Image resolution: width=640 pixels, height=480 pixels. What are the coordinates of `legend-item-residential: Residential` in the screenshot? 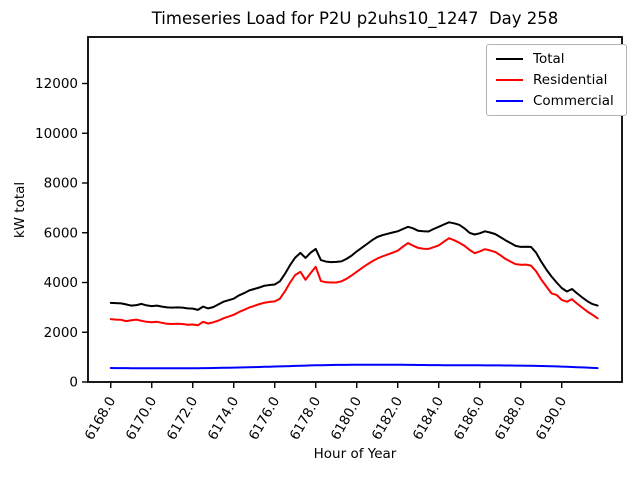 It's located at (555, 80).